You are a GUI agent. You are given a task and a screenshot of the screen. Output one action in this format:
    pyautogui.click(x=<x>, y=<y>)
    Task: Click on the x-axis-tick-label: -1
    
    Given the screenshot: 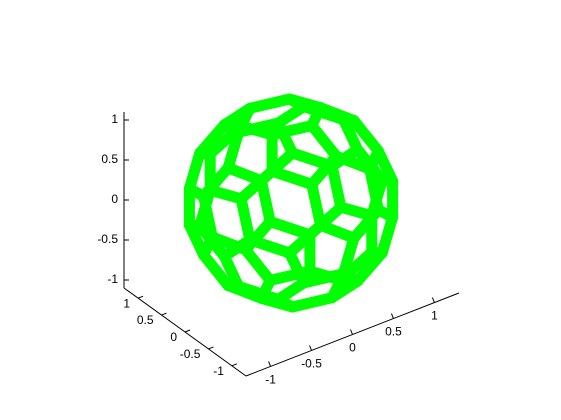 What is the action you would take?
    pyautogui.click(x=270, y=380)
    